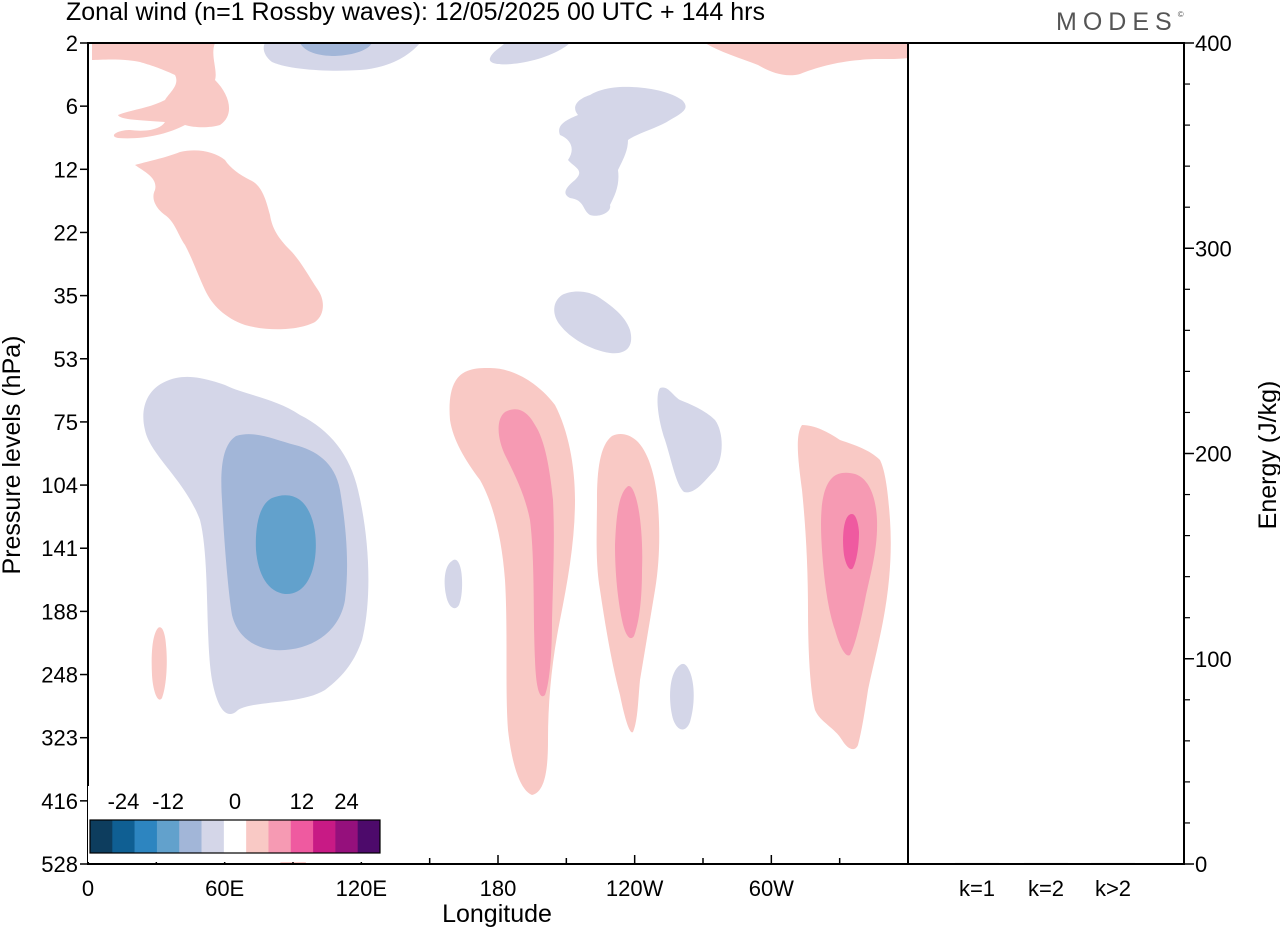 The height and width of the screenshot is (930, 1280). I want to click on energy-category-label: k=1, so click(977, 888).